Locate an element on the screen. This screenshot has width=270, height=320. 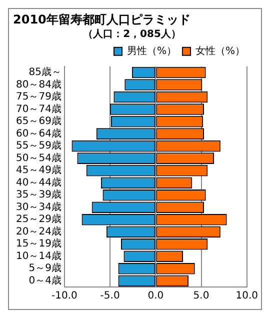
y-tick-label: 55～59歳 is located at coordinates (39, 146).